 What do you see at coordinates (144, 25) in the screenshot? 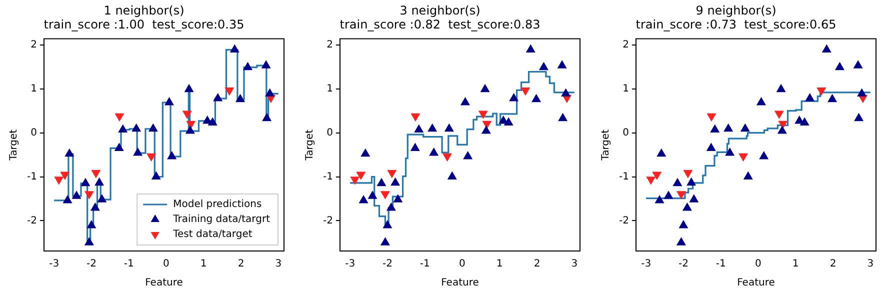
I see `chart-subtitle: train_score :1.00 test_score:0.35` at bounding box center [144, 25].